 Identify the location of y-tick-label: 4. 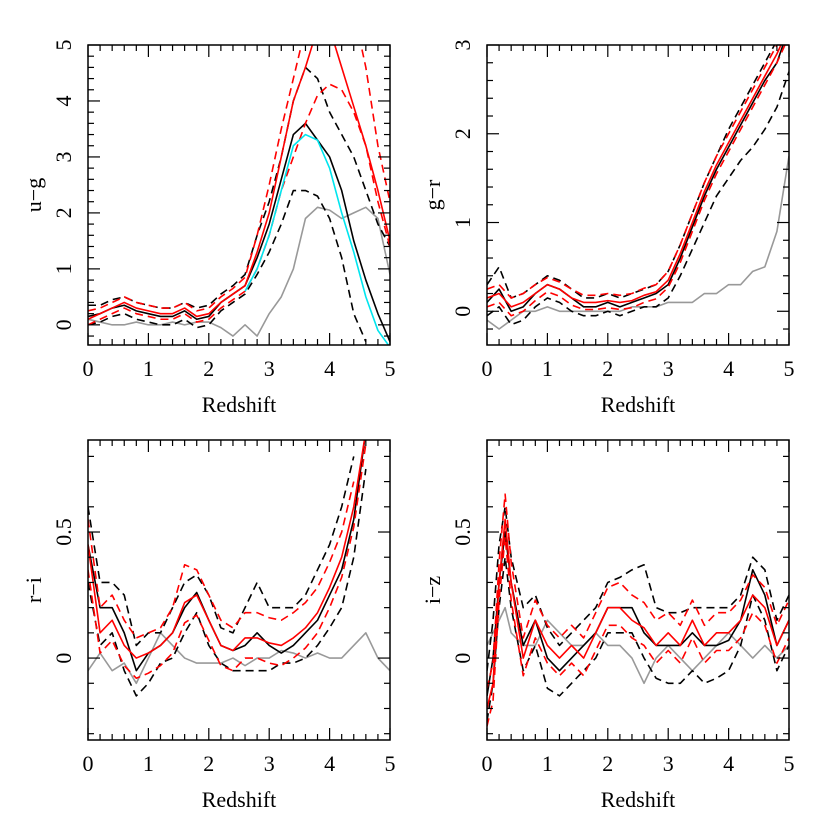
(63, 100).